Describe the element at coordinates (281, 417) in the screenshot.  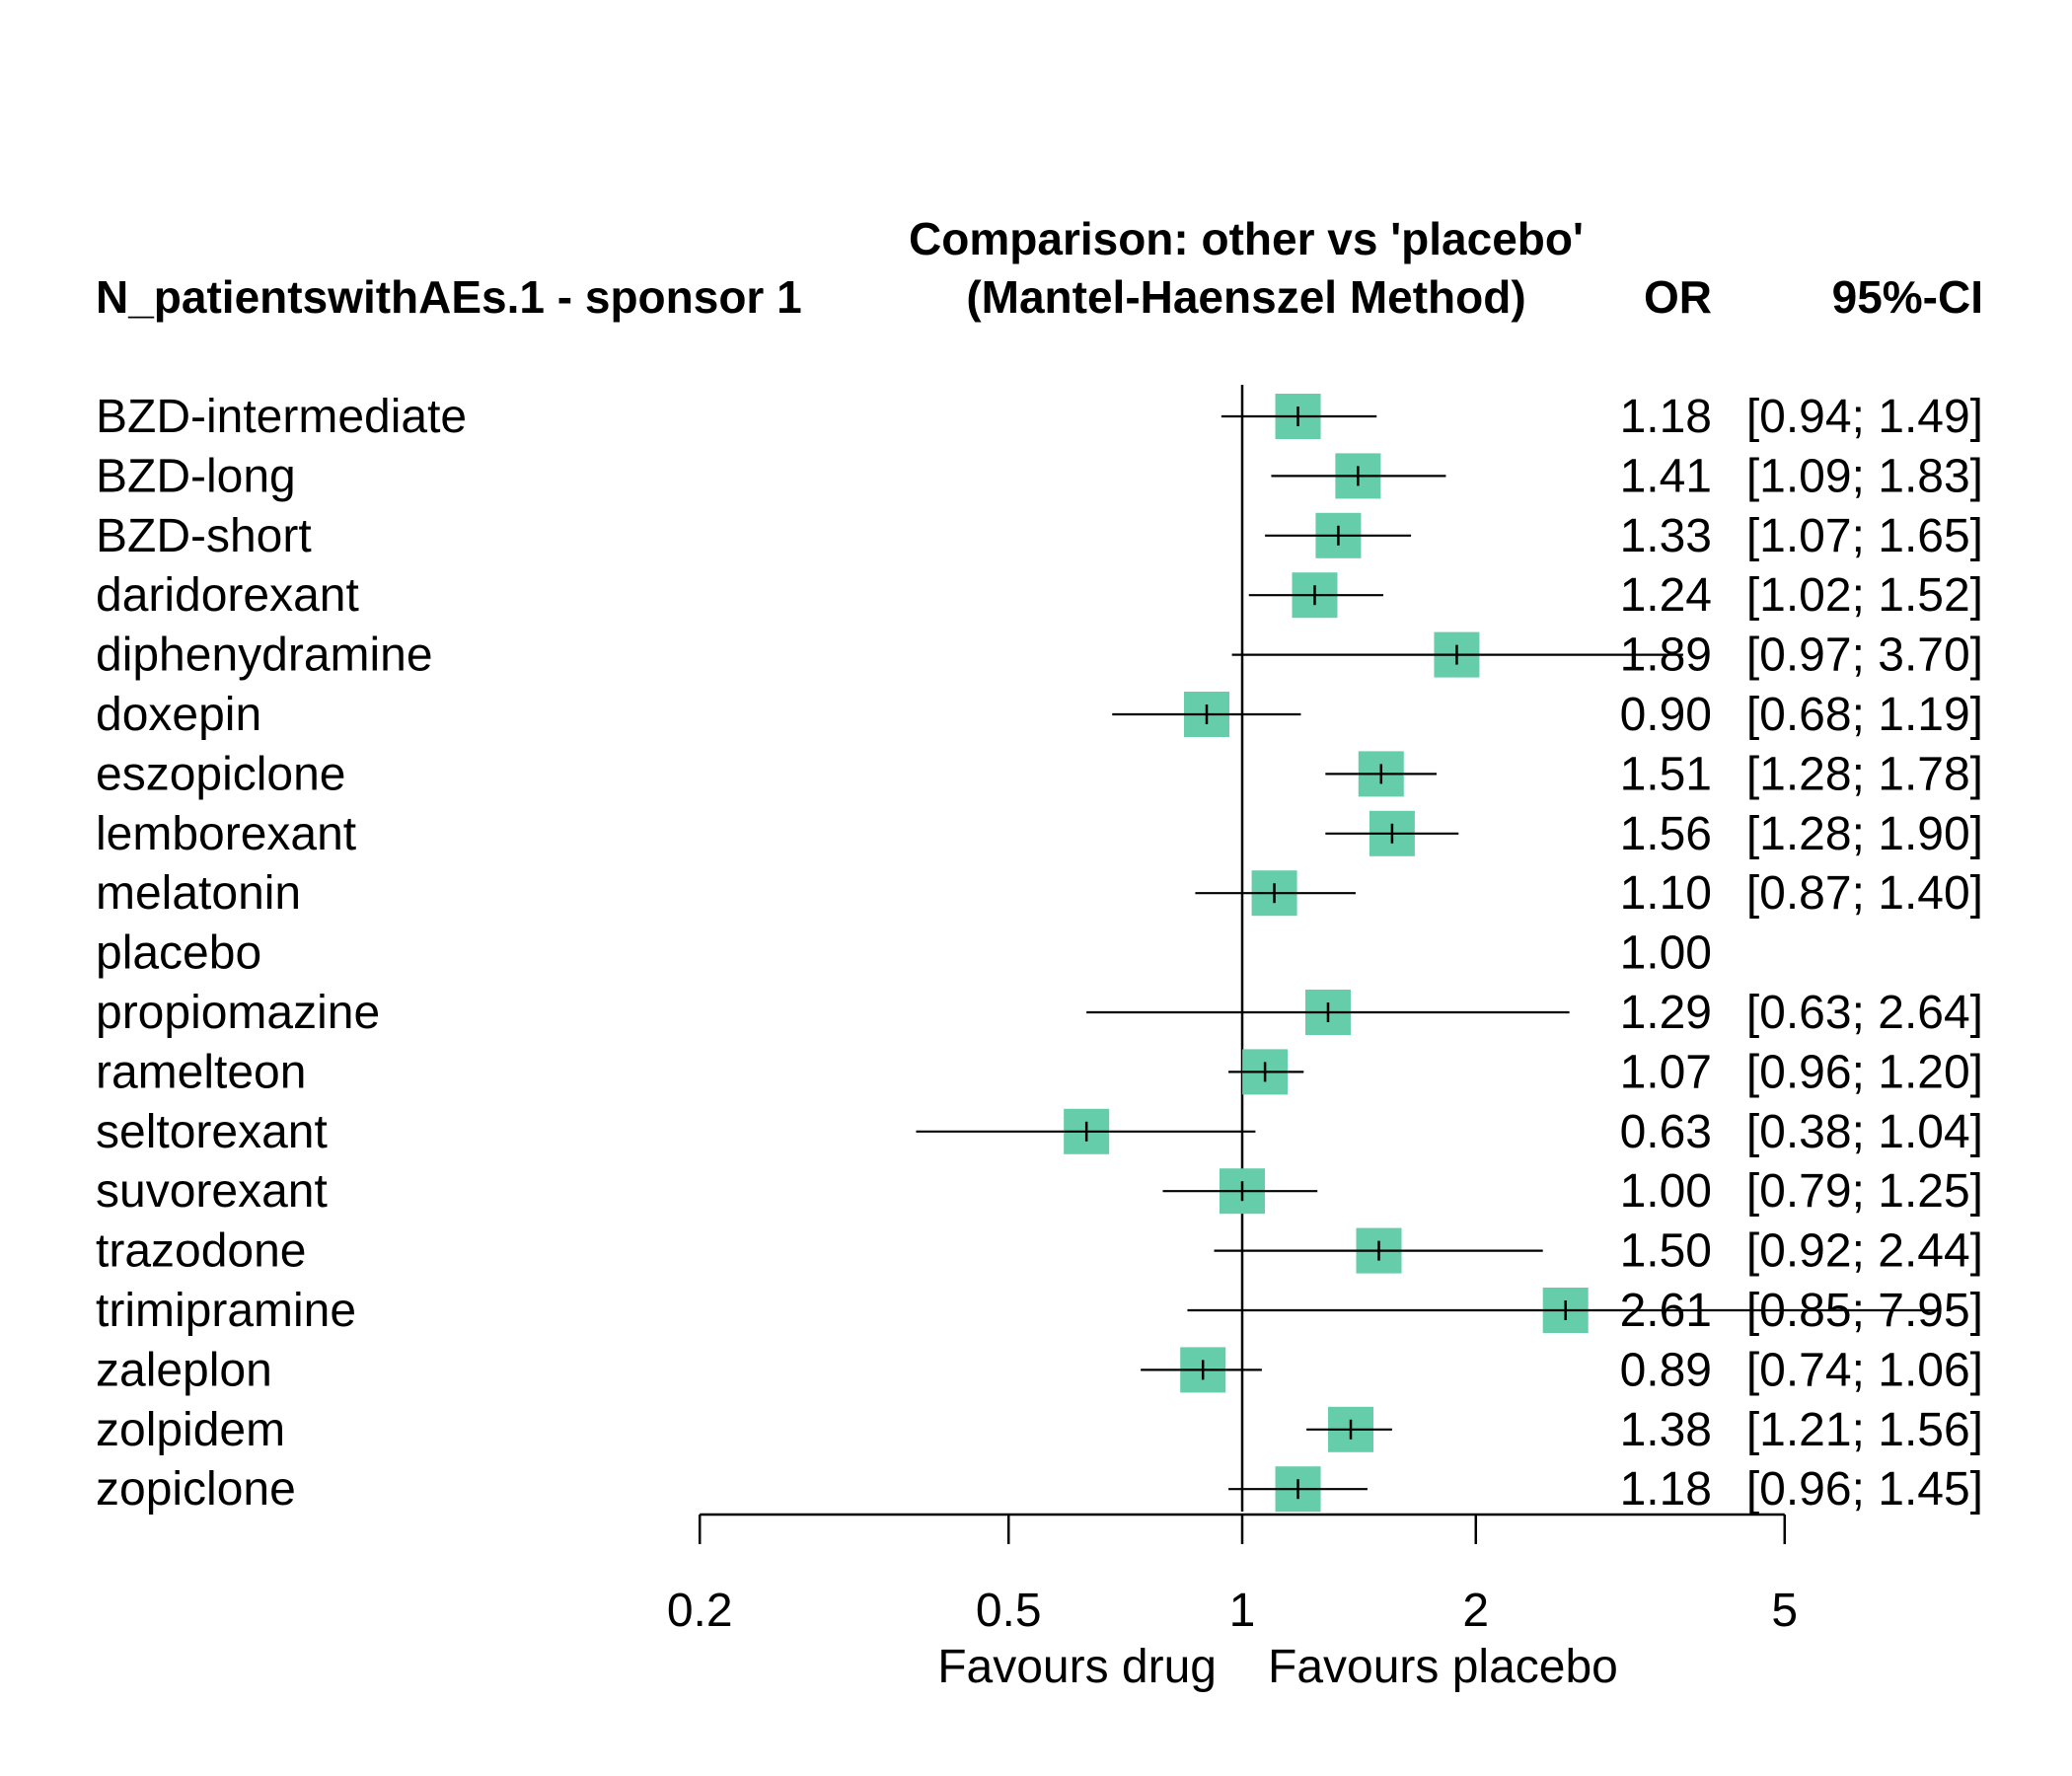
I see `row-label: BZD-intermediate` at that location.